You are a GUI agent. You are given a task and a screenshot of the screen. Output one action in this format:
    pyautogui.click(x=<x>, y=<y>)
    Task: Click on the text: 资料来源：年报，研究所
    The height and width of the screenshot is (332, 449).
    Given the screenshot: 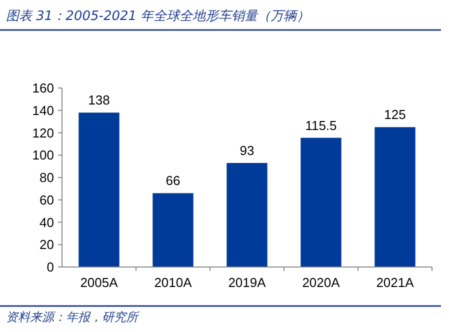 What is the action you would take?
    pyautogui.click(x=73, y=317)
    